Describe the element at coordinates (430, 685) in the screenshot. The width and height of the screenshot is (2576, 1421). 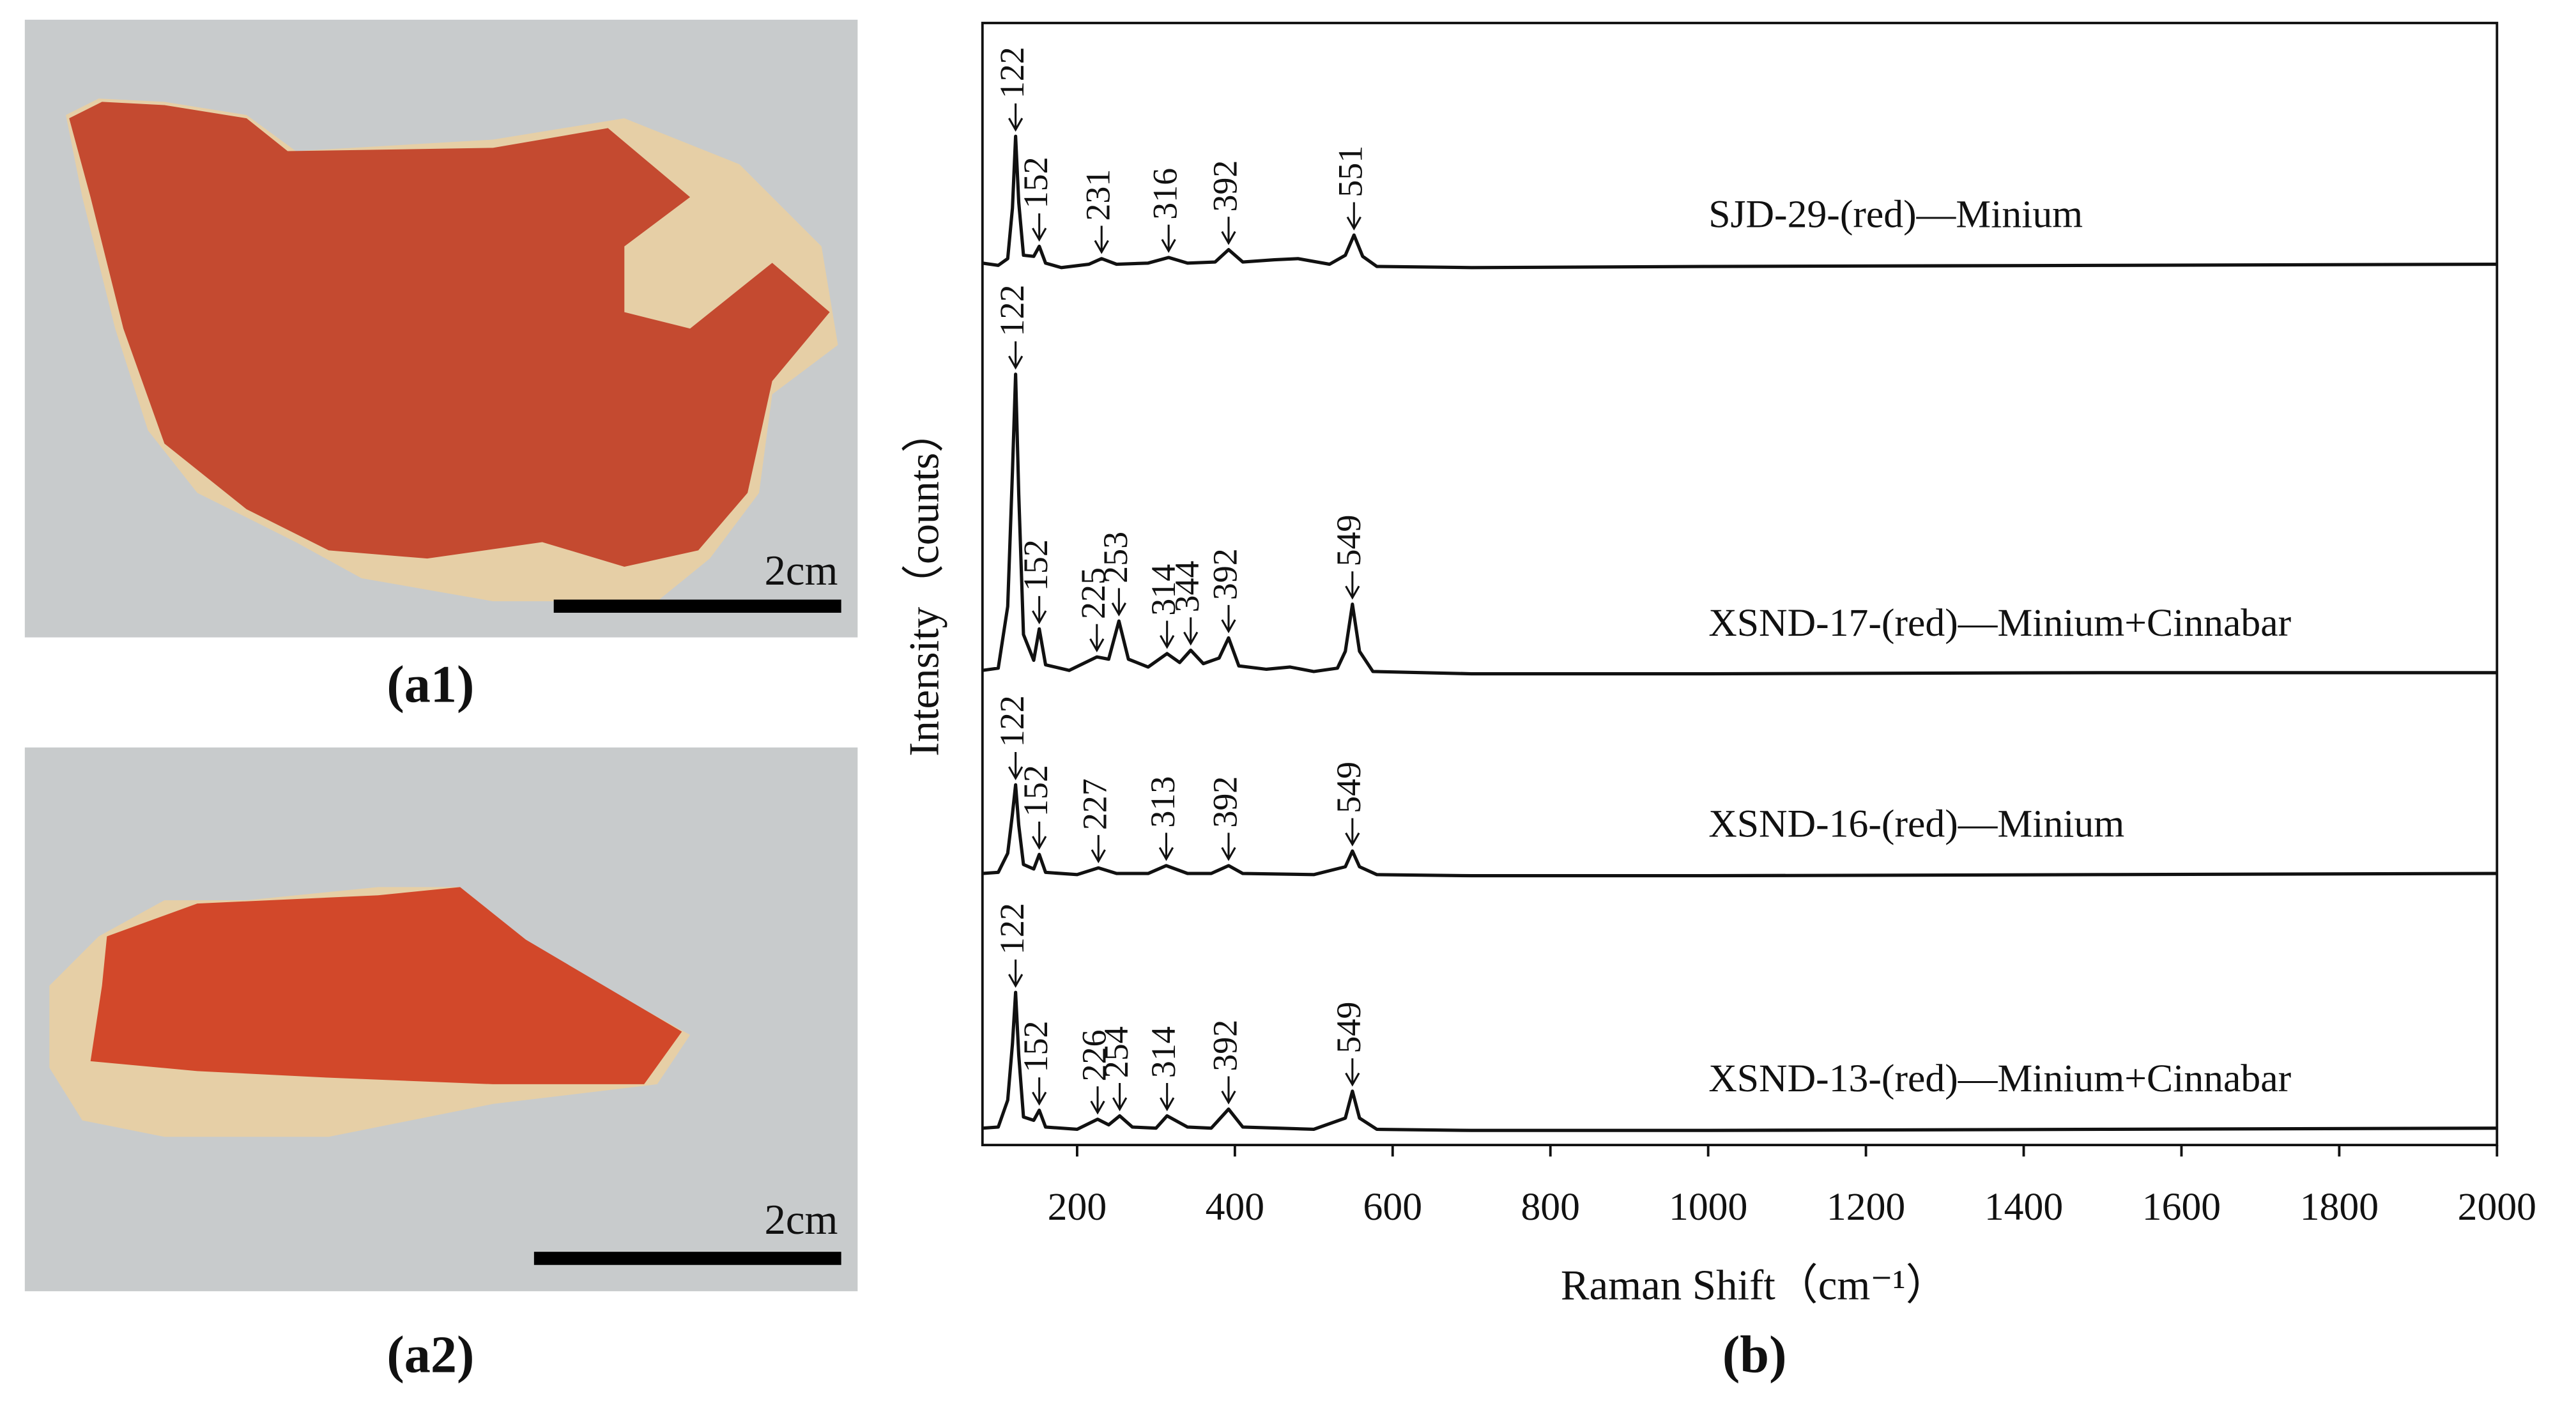
I see `panel-label: (a1)` at that location.